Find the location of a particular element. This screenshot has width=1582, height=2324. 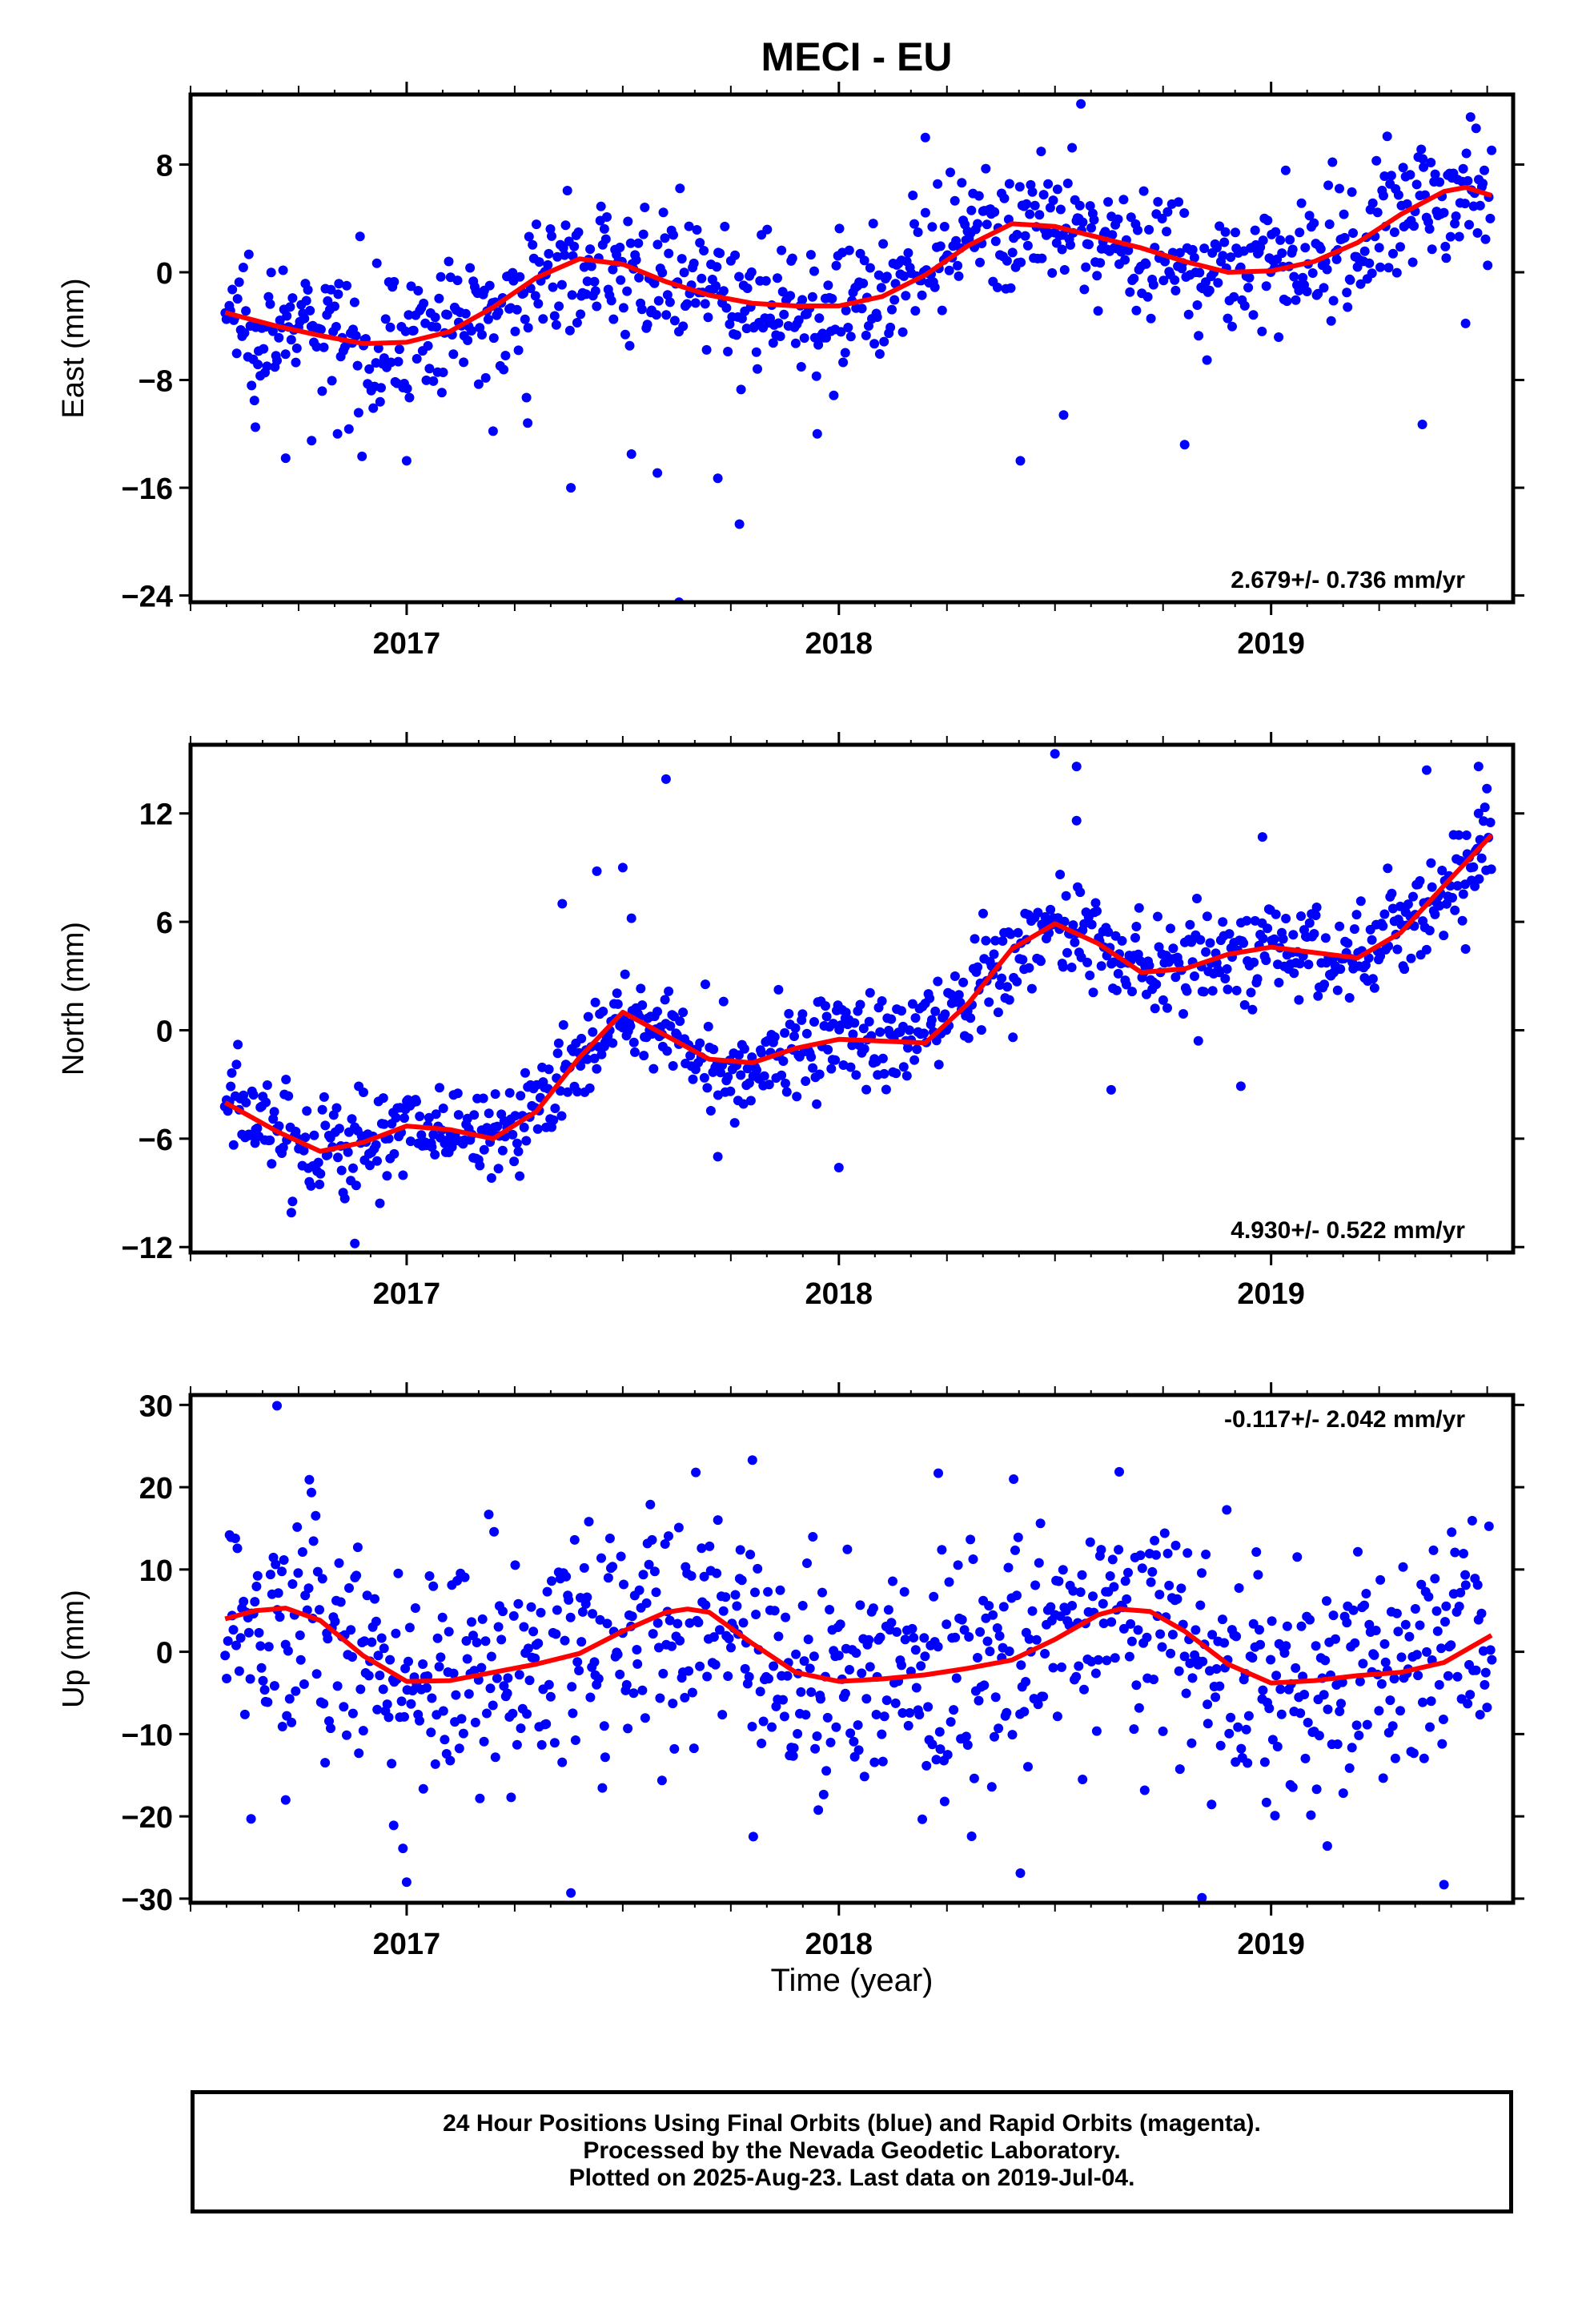

x-axis-label: Time (year) is located at coordinates (852, 1981).